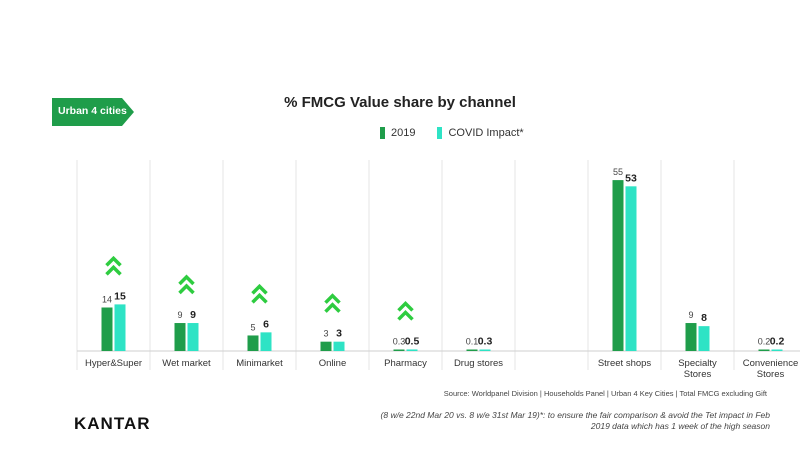 The image size is (800, 452). What do you see at coordinates (120, 296) in the screenshot?
I see `data-label-hyper-super-covid-impact: 15` at bounding box center [120, 296].